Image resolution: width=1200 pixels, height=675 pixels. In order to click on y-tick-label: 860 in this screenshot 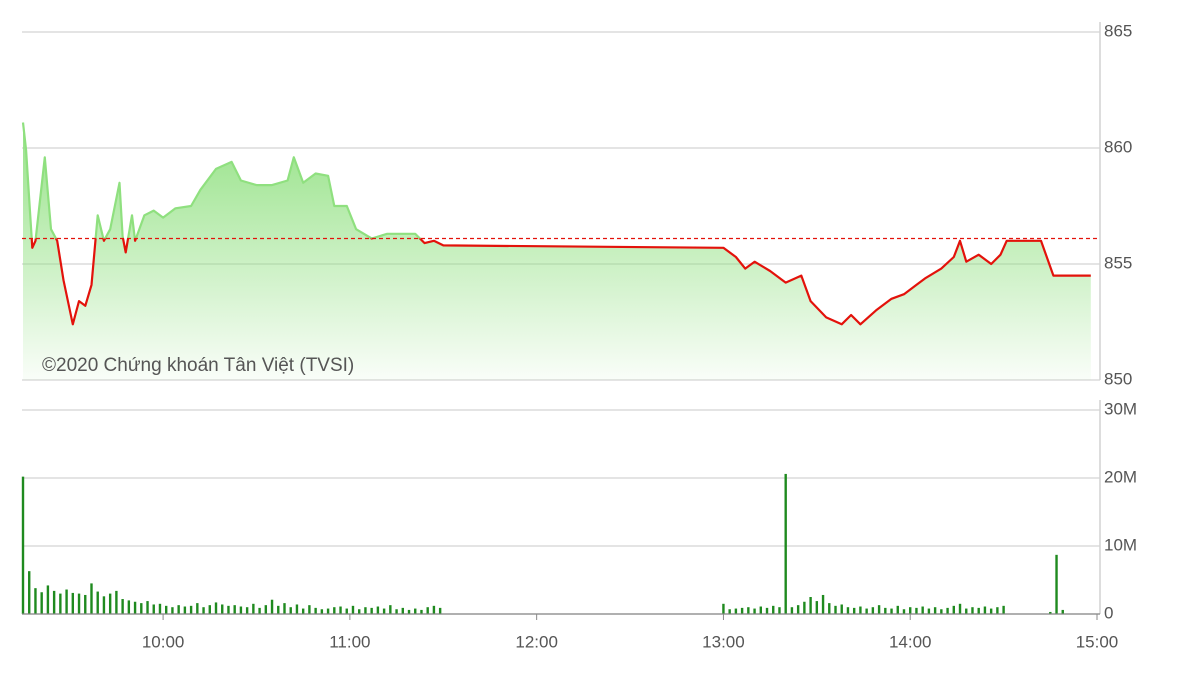, I will do `click(1118, 146)`.